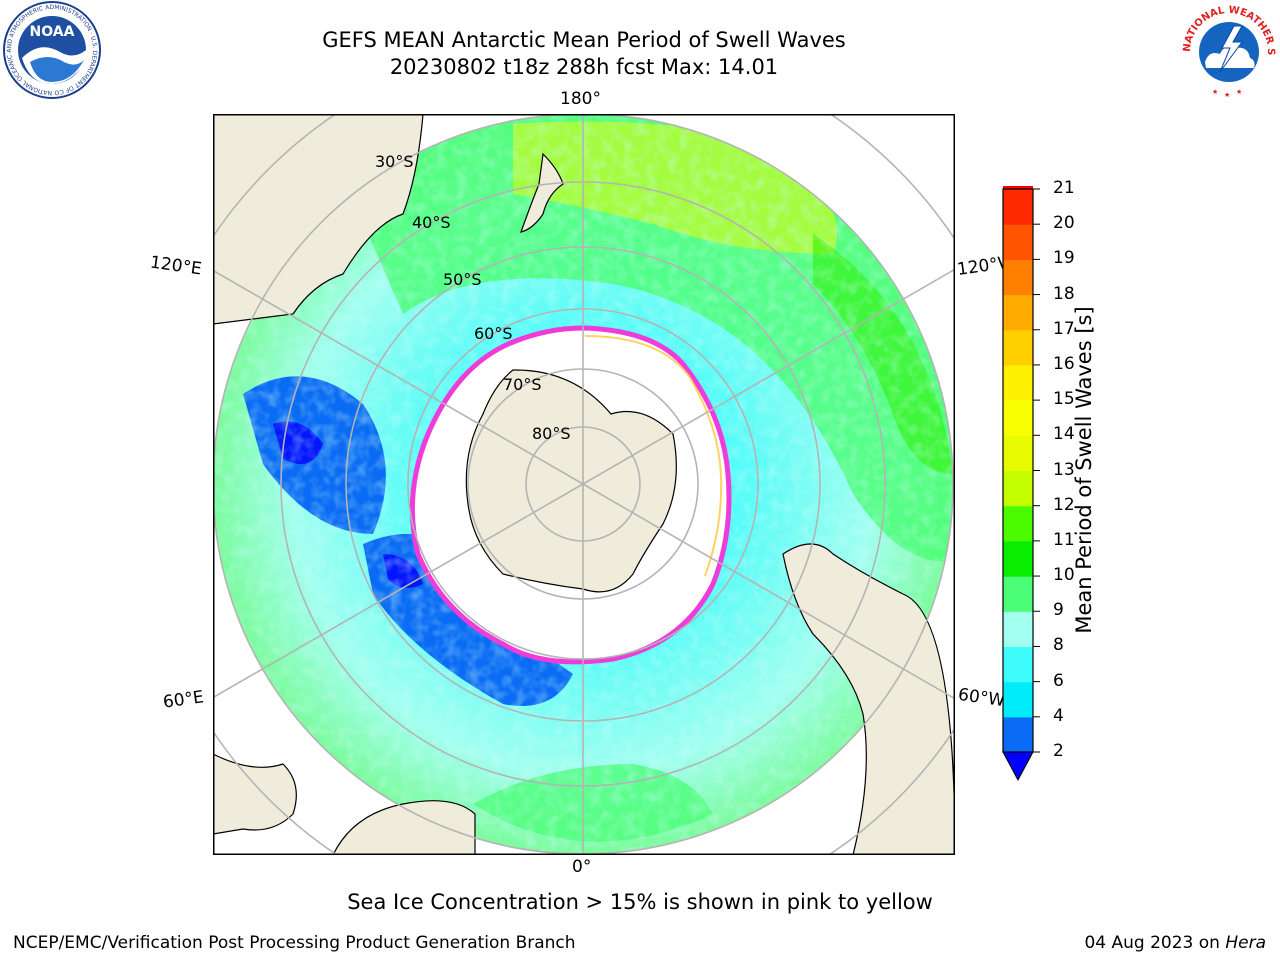 This screenshot has width=1280, height=960. What do you see at coordinates (584, 67) in the screenshot?
I see `map-subtitle: 20230802 t18z 288h fcst Max: 14.01` at bounding box center [584, 67].